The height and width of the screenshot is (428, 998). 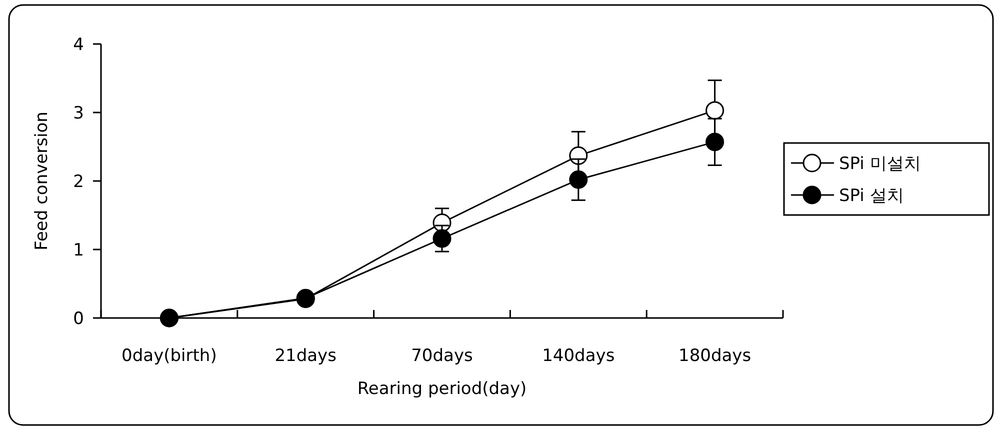 What do you see at coordinates (578, 356) in the screenshot?
I see `x-tick-label: 140days` at bounding box center [578, 356].